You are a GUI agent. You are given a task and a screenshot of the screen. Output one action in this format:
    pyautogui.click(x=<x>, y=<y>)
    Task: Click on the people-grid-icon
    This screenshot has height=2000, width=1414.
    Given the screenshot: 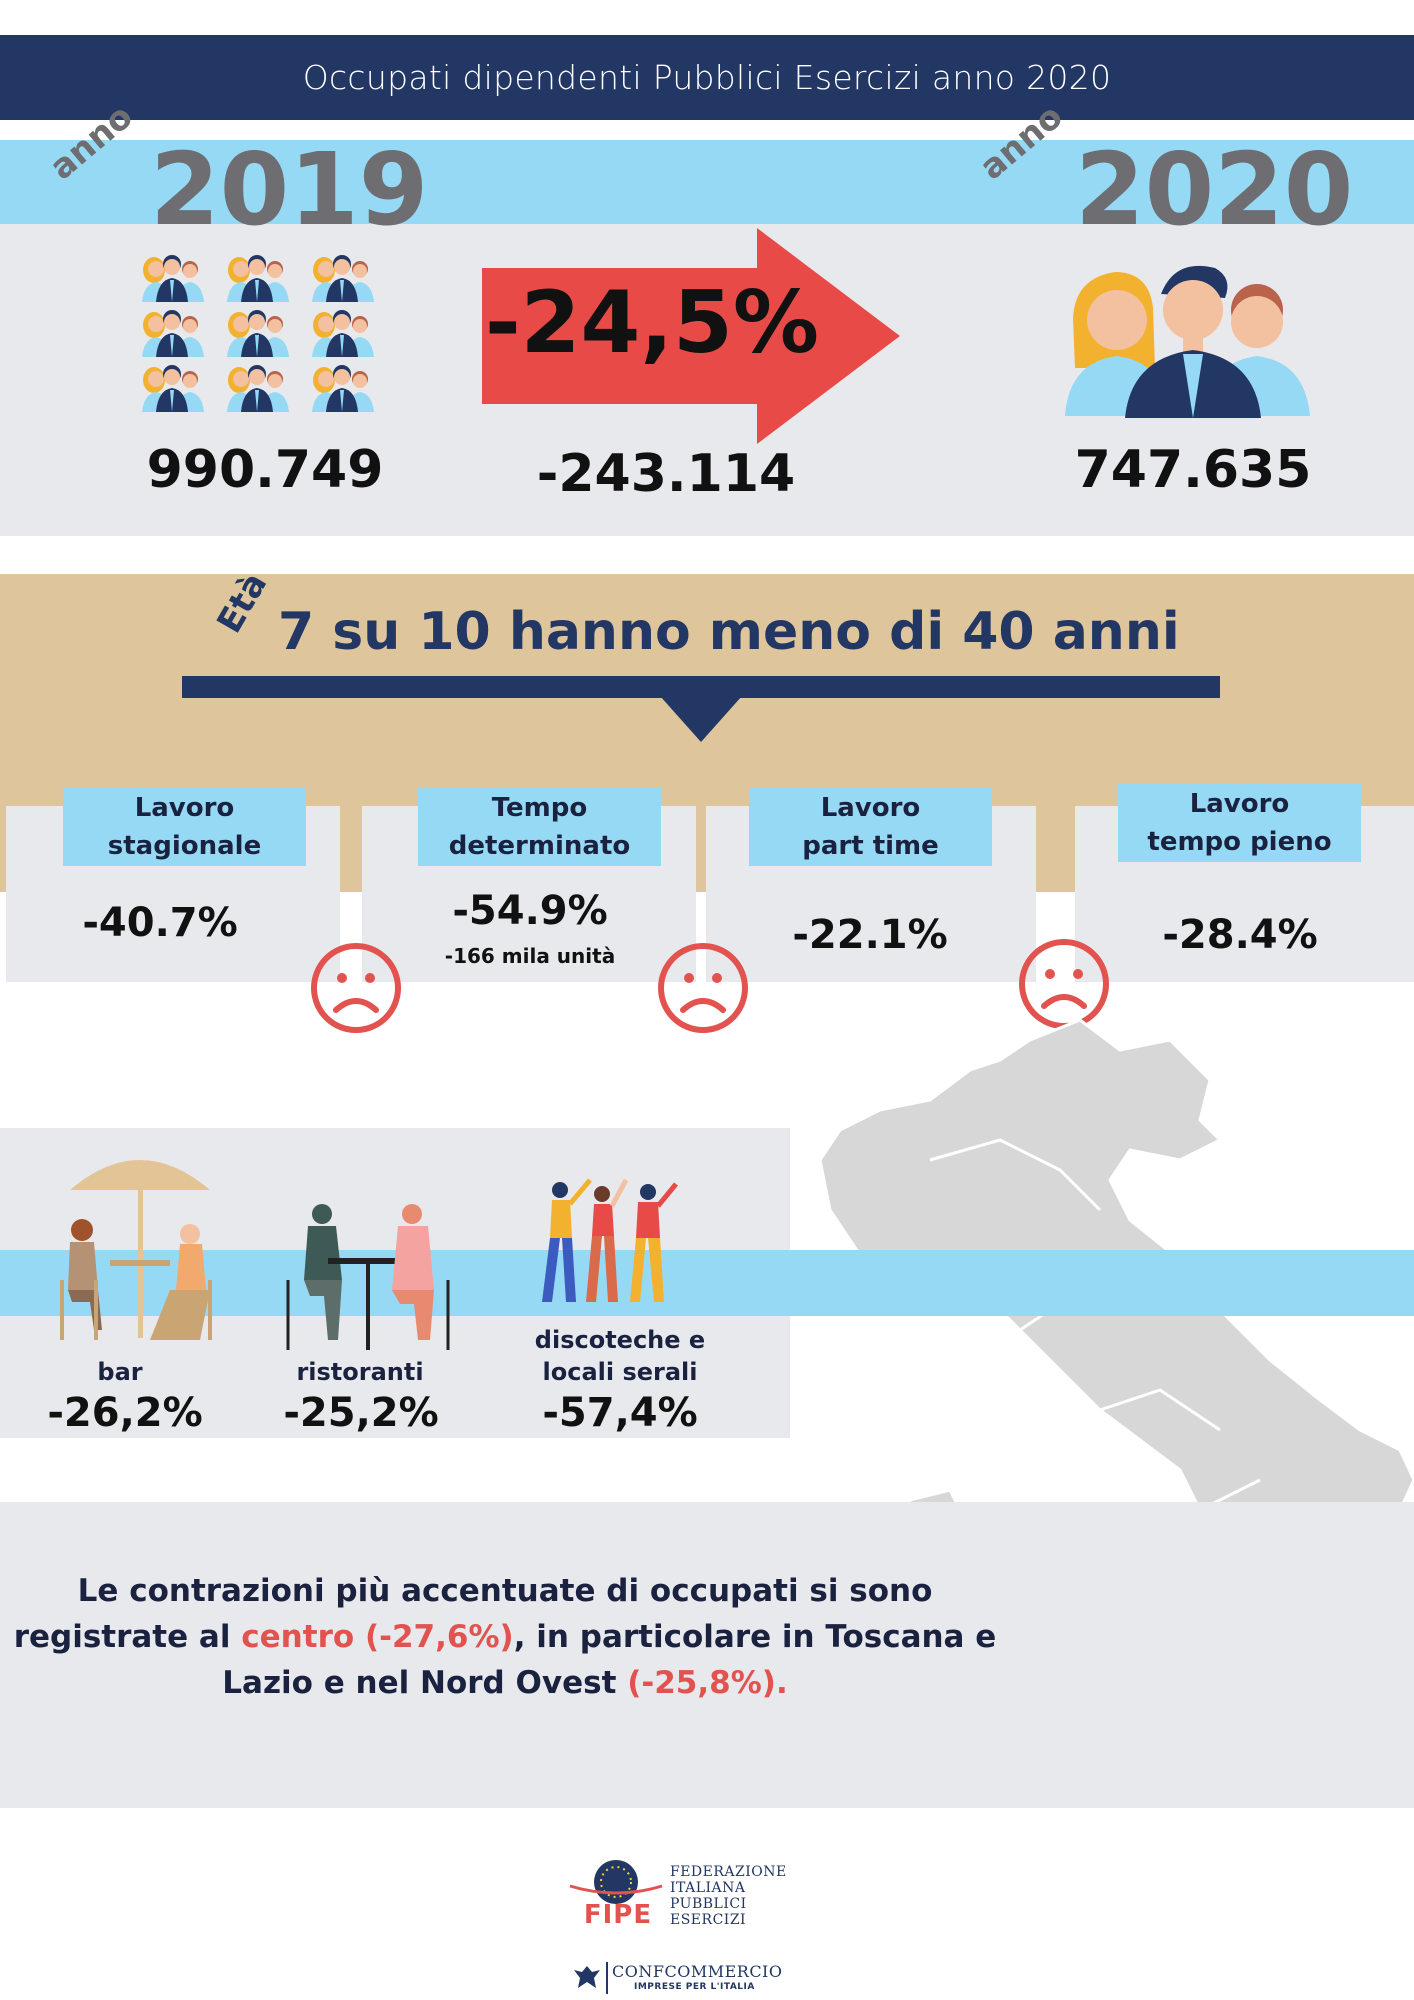 What is the action you would take?
    pyautogui.click(x=258, y=333)
    